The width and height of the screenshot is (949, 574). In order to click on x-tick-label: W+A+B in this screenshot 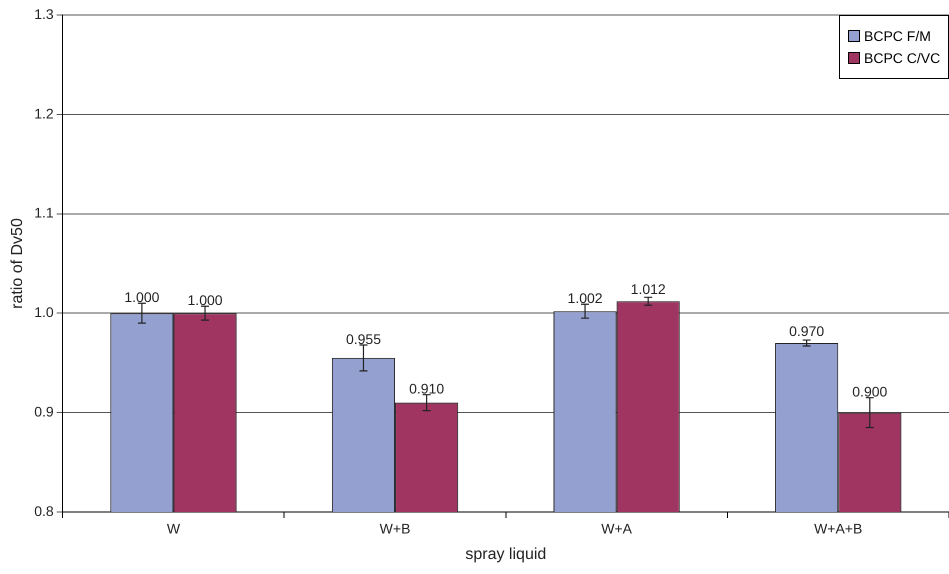, I will do `click(838, 528)`.